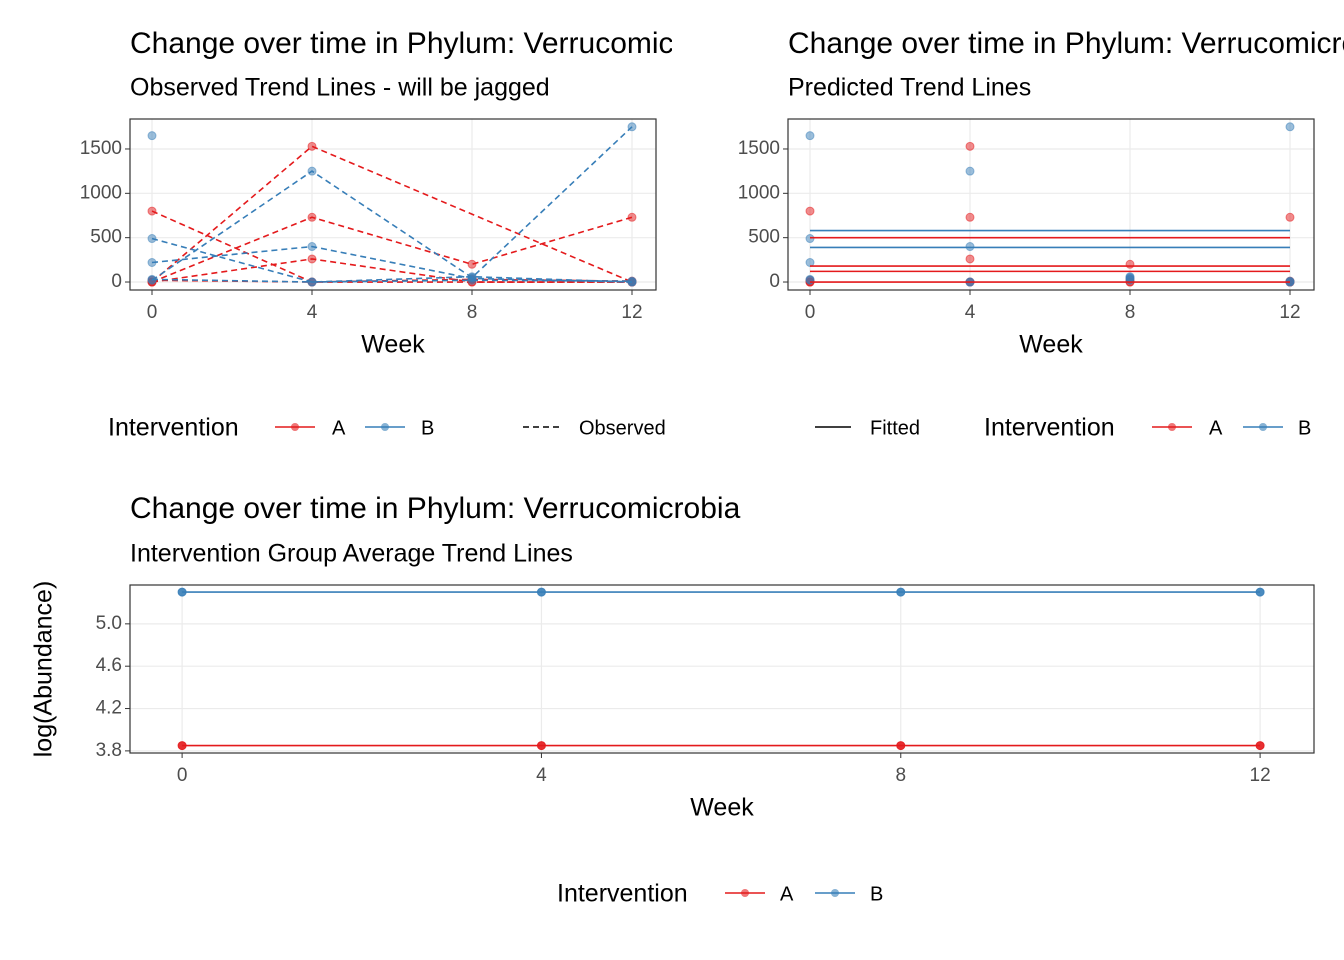  What do you see at coordinates (106, 237) in the screenshot?
I see `y-tick-label: 500` at bounding box center [106, 237].